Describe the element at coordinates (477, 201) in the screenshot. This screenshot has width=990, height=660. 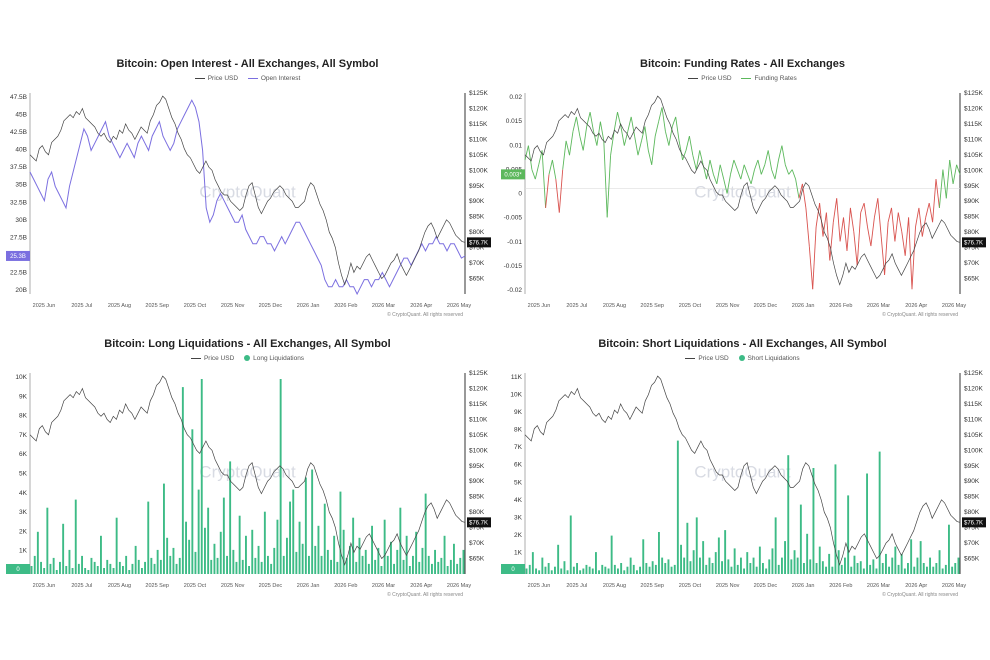
I see `right-tick-label: $90K` at that location.